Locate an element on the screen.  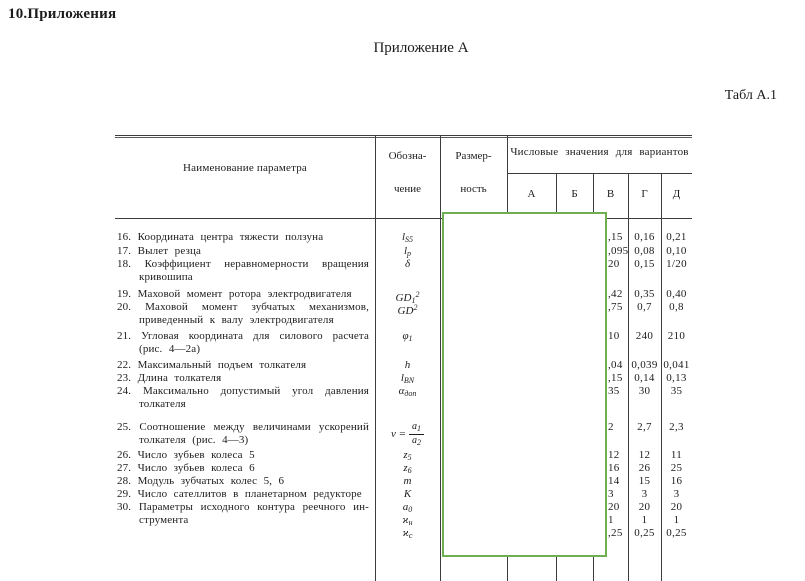
value-cell-g: 0,16 is located at coordinates (644, 237).